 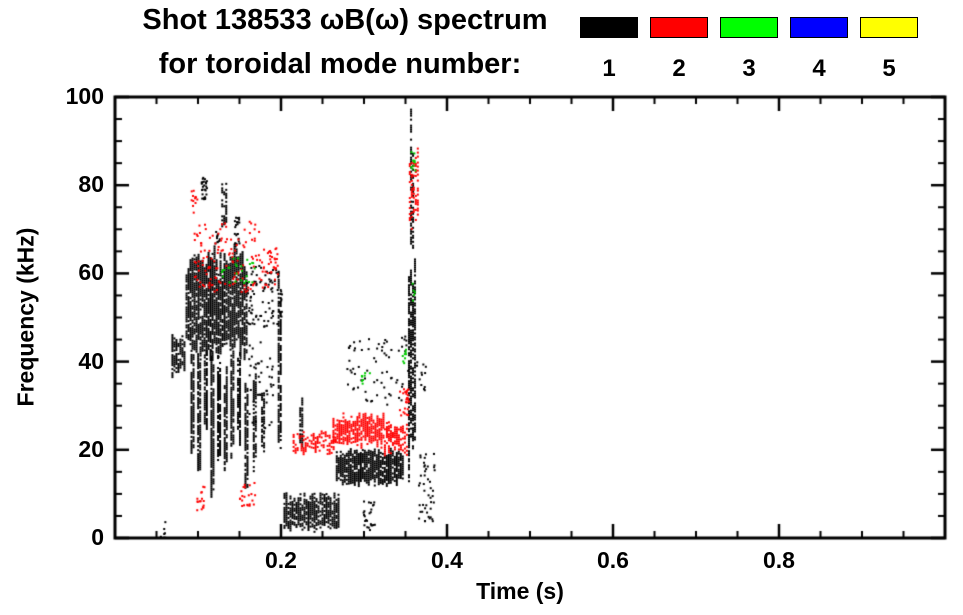 I want to click on legend: 1 2 3 4 5, so click(x=771, y=54).